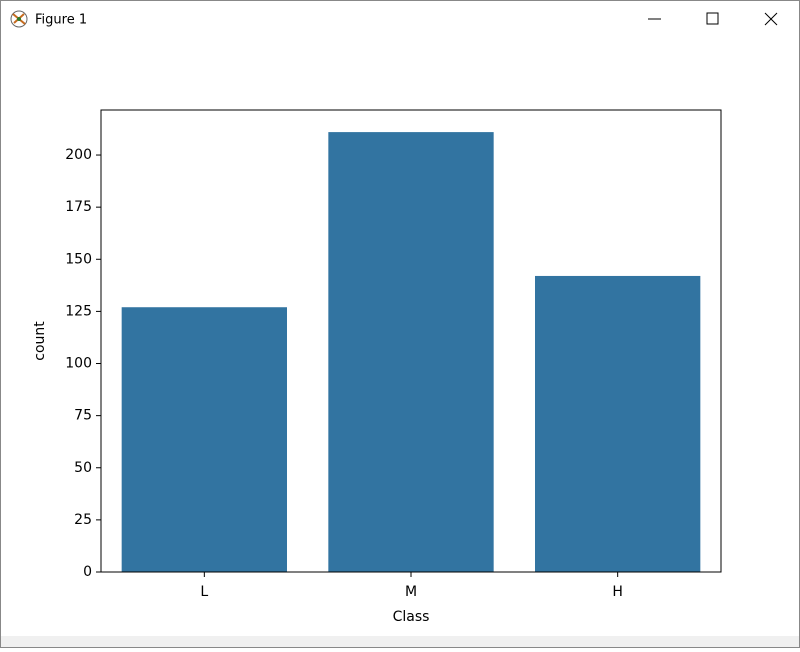 This screenshot has width=800, height=652. What do you see at coordinates (78, 155) in the screenshot?
I see `y-tick-label: 200` at bounding box center [78, 155].